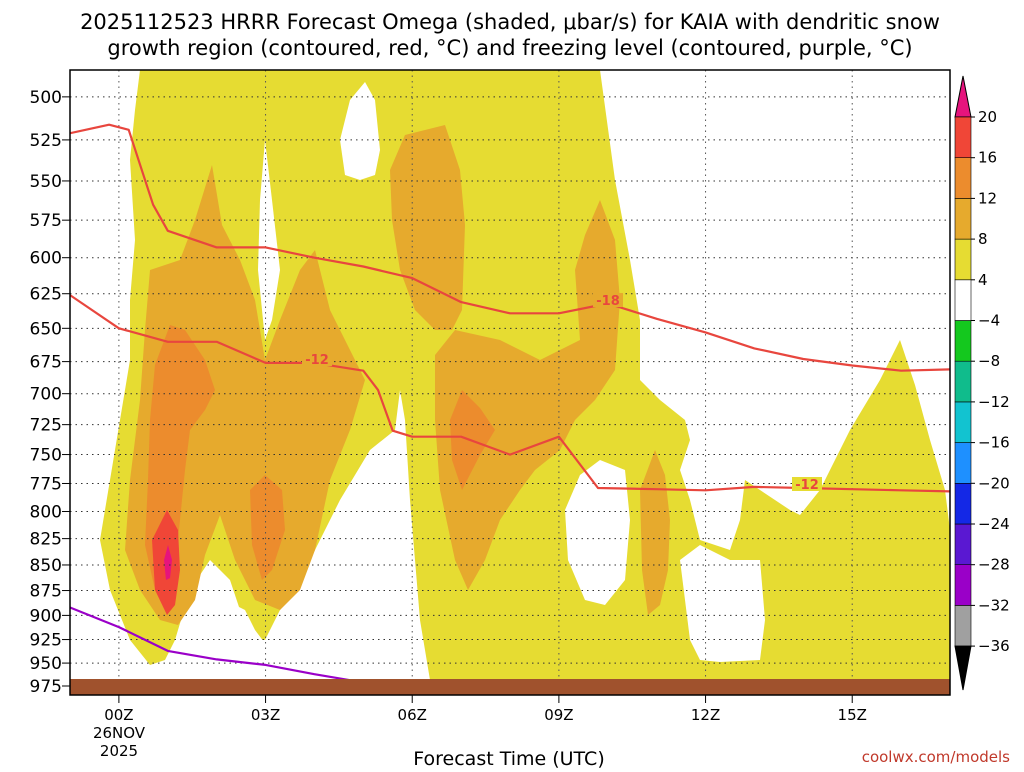  What do you see at coordinates (963, 96) in the screenshot?
I see `colorbar-top-arrow` at bounding box center [963, 96].